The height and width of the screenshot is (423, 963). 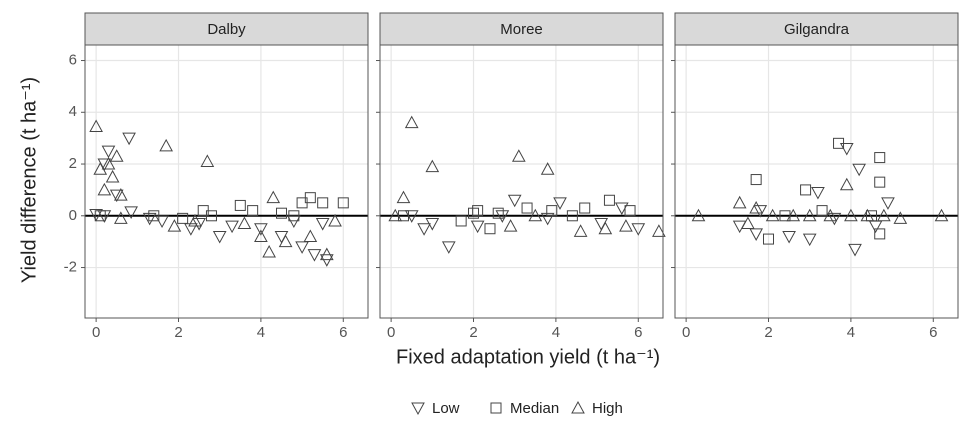 I want to click on y-axis-title: Yield difference (t ha⁻¹), so click(x=29, y=180).